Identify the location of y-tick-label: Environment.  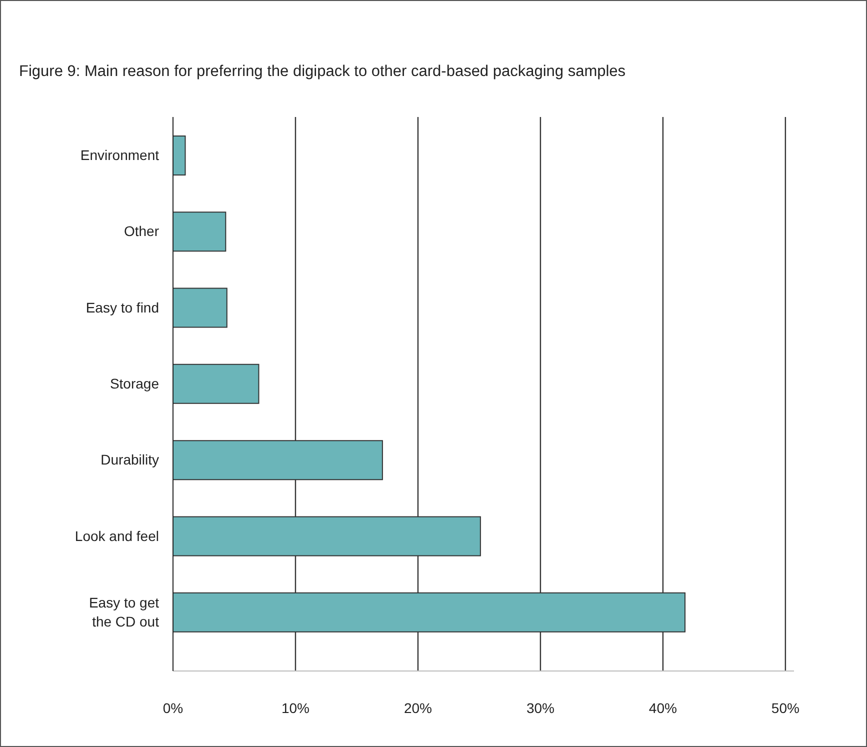
(120, 155).